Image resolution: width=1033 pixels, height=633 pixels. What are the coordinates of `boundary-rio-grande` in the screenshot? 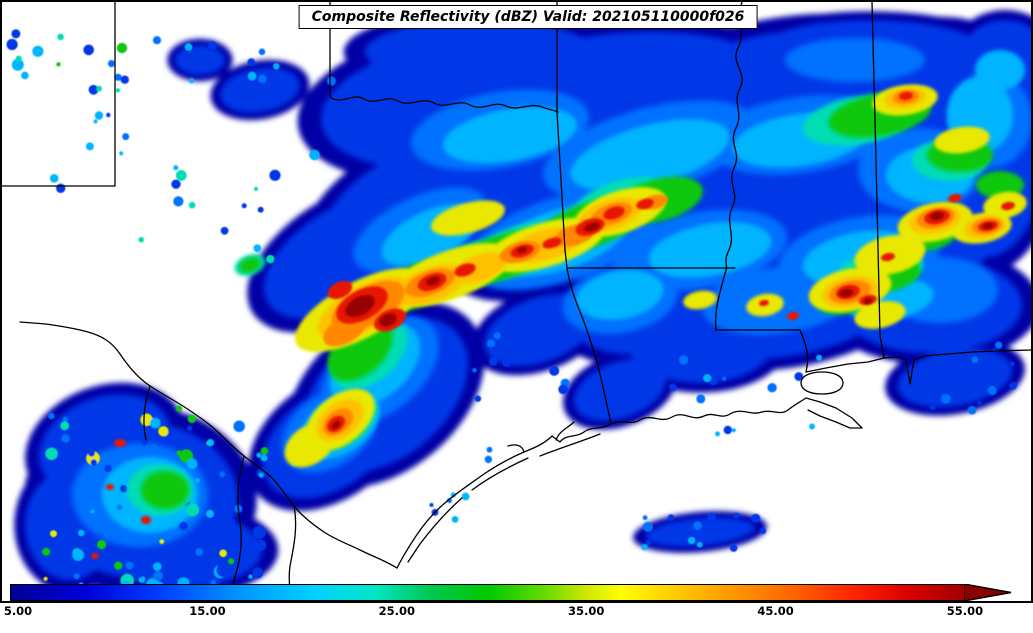 It's located at (208, 445).